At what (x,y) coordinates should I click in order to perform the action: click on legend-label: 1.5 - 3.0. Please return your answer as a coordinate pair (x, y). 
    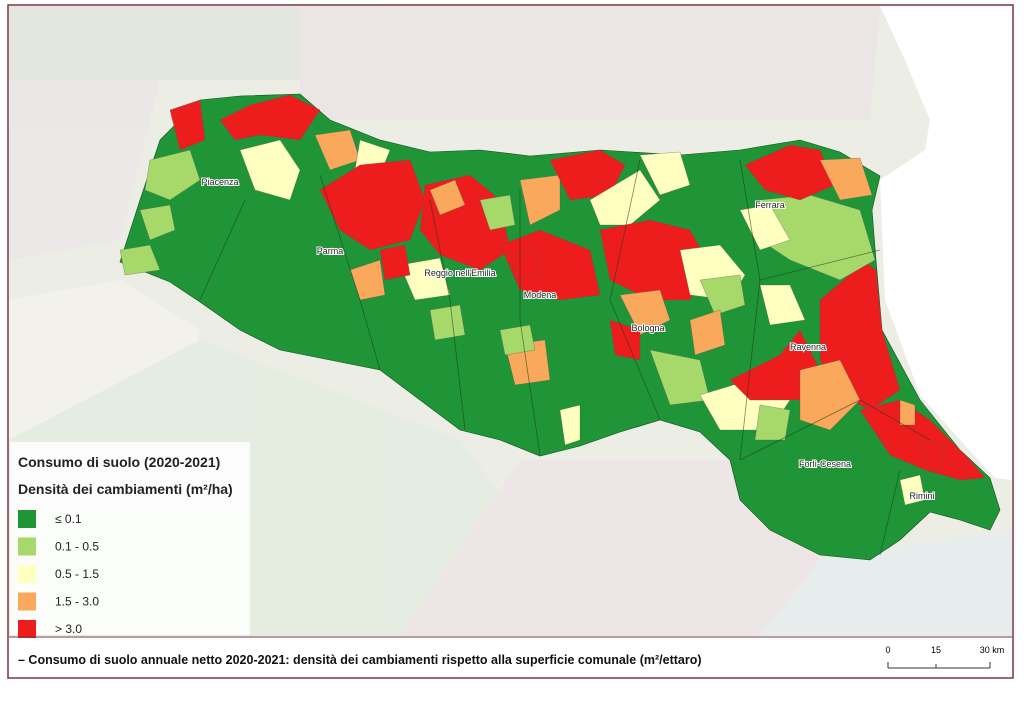
    Looking at the image, I should click on (77, 602).